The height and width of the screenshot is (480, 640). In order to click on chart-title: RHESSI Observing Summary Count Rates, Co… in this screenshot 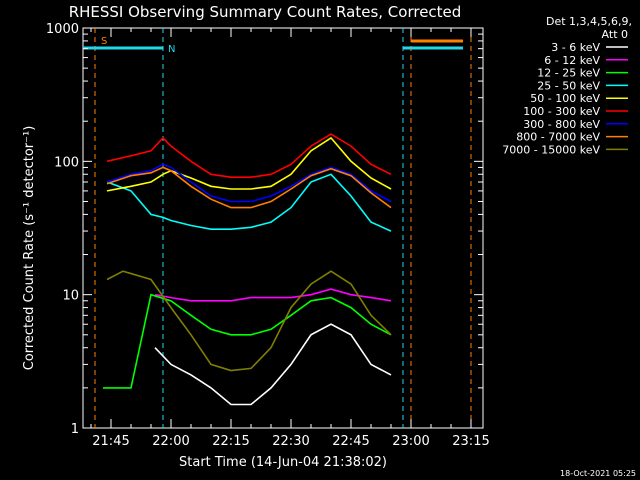, I will do `click(265, 12)`.